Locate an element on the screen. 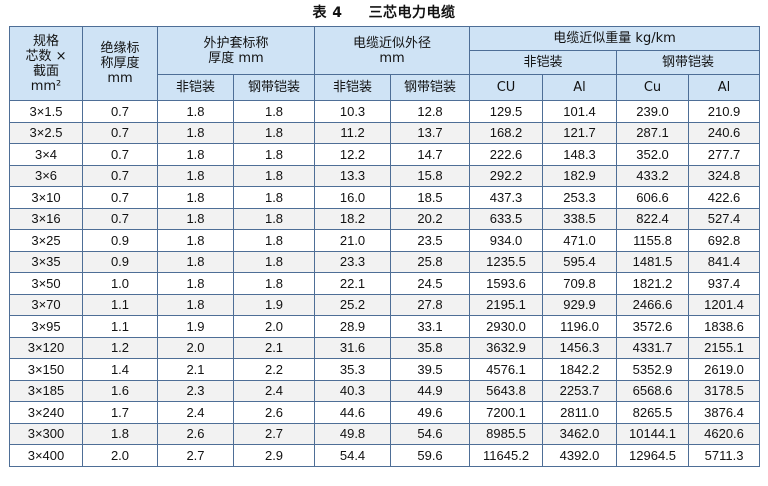  cell-sheath-steel-tape: 2.4 is located at coordinates (274, 390).